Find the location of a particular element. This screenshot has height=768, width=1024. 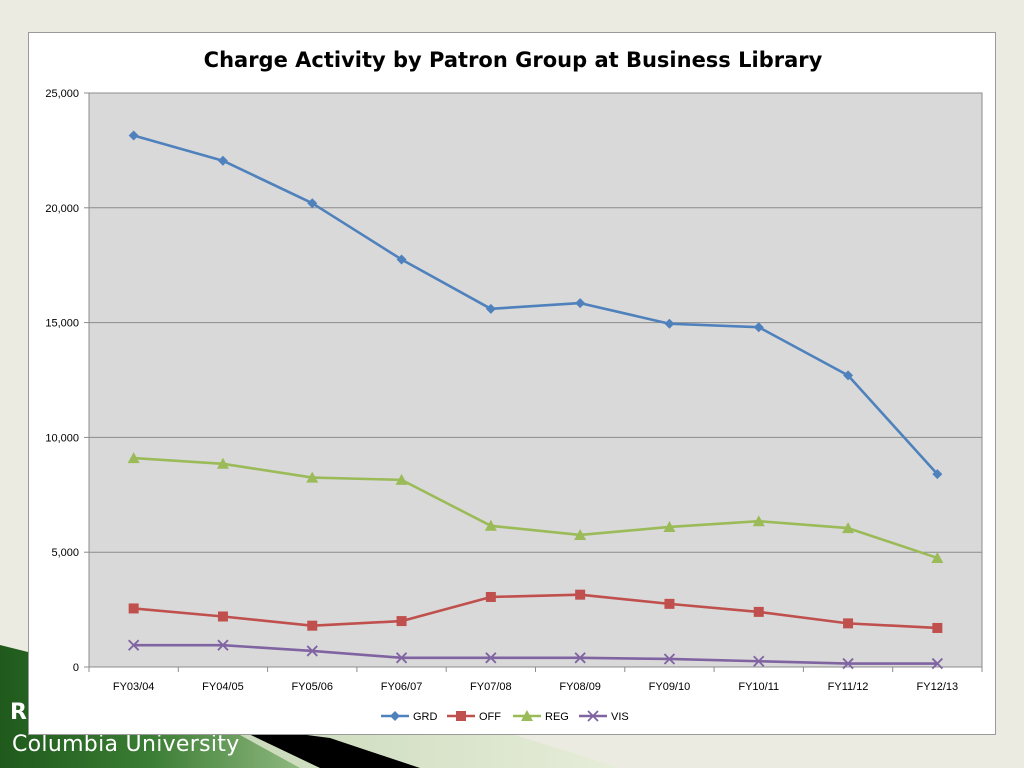

x-tick-label: FY08/09 is located at coordinates (580, 687).